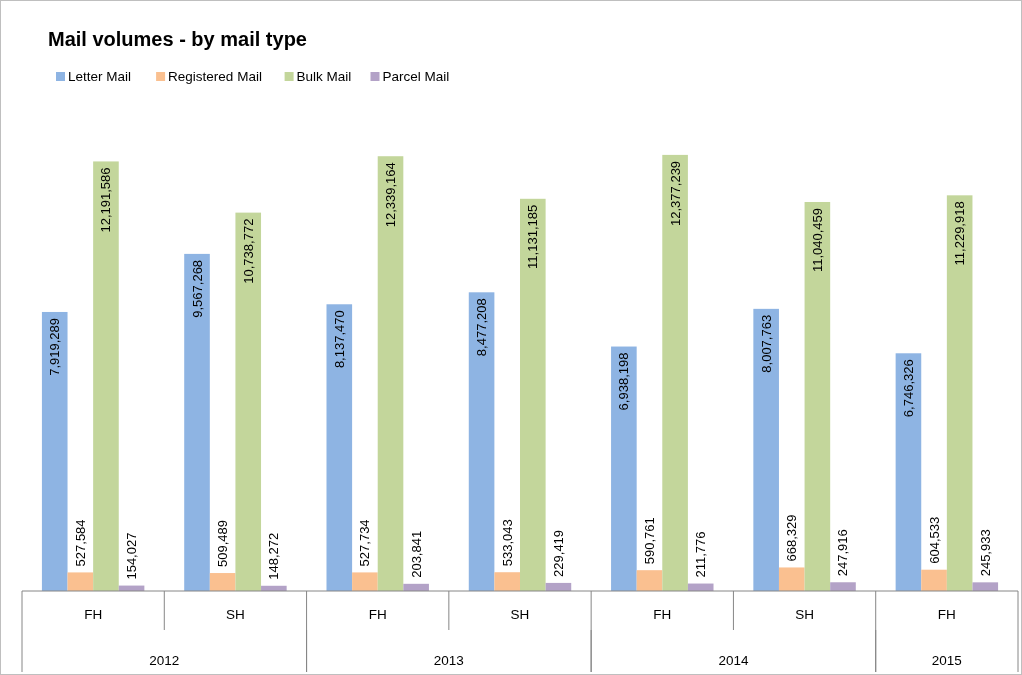 The image size is (1022, 675). I want to click on data-label: 6,746,326, so click(908, 388).